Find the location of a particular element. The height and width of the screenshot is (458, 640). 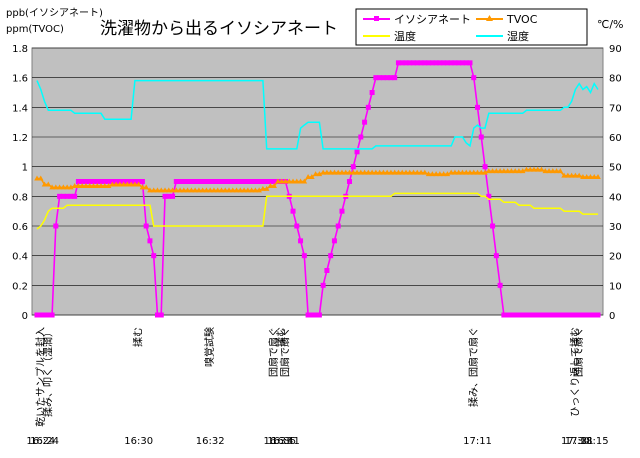

annotation-label: 揉む is located at coordinates (281, 337).